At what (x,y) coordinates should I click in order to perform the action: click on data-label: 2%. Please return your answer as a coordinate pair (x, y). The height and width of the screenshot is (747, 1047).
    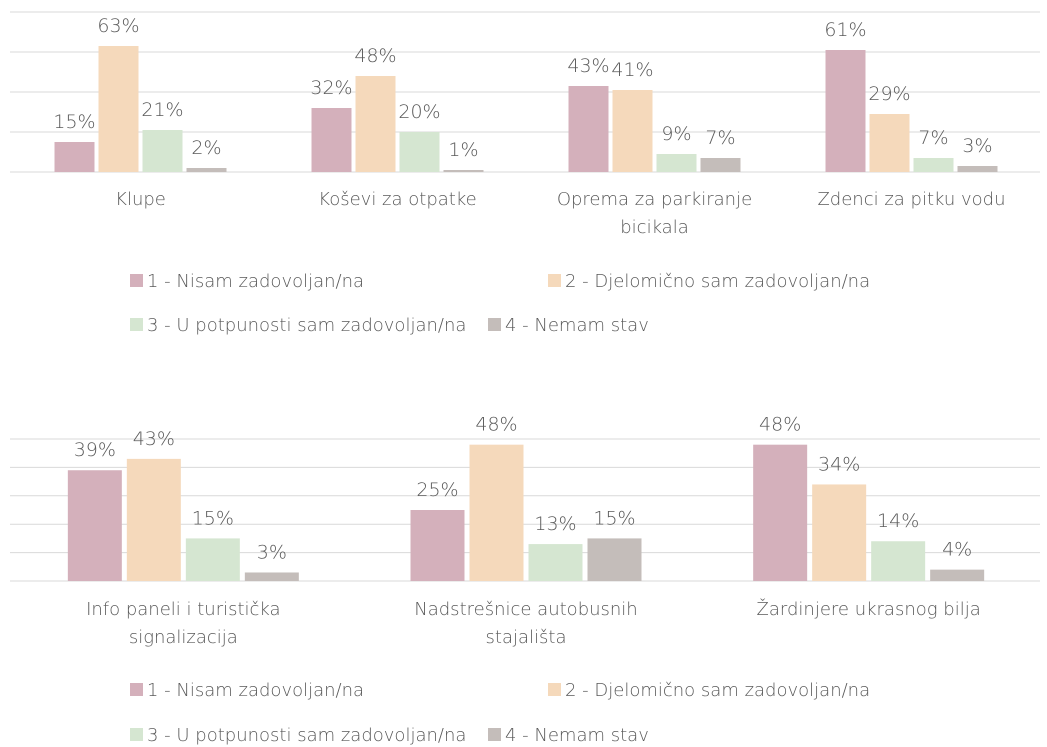
    Looking at the image, I should click on (206, 148).